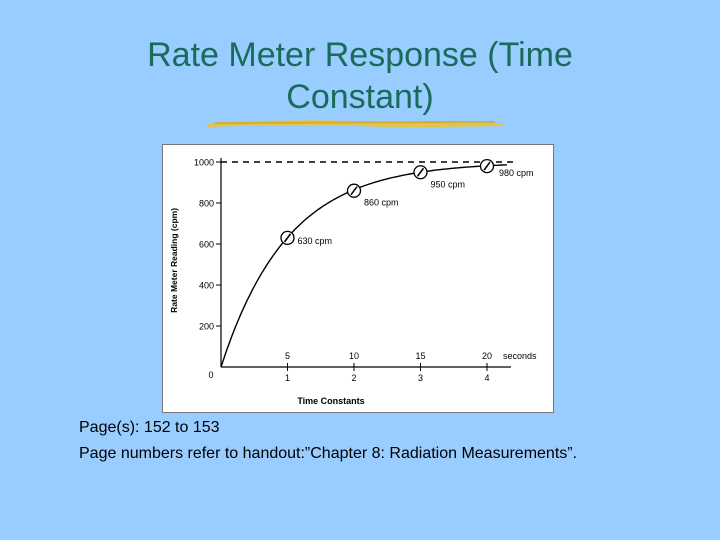 The height and width of the screenshot is (540, 720). Describe the element at coordinates (360, 97) in the screenshot. I see `slide-title-line-2: Constant)` at that location.